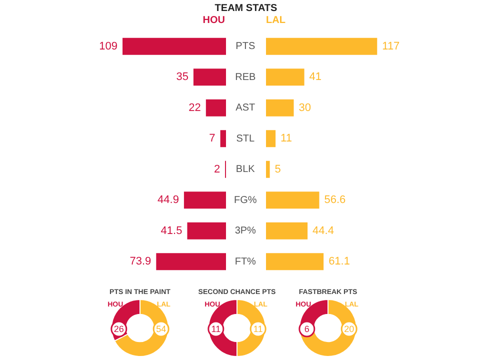  I want to click on data-label: 44.4, so click(323, 230).